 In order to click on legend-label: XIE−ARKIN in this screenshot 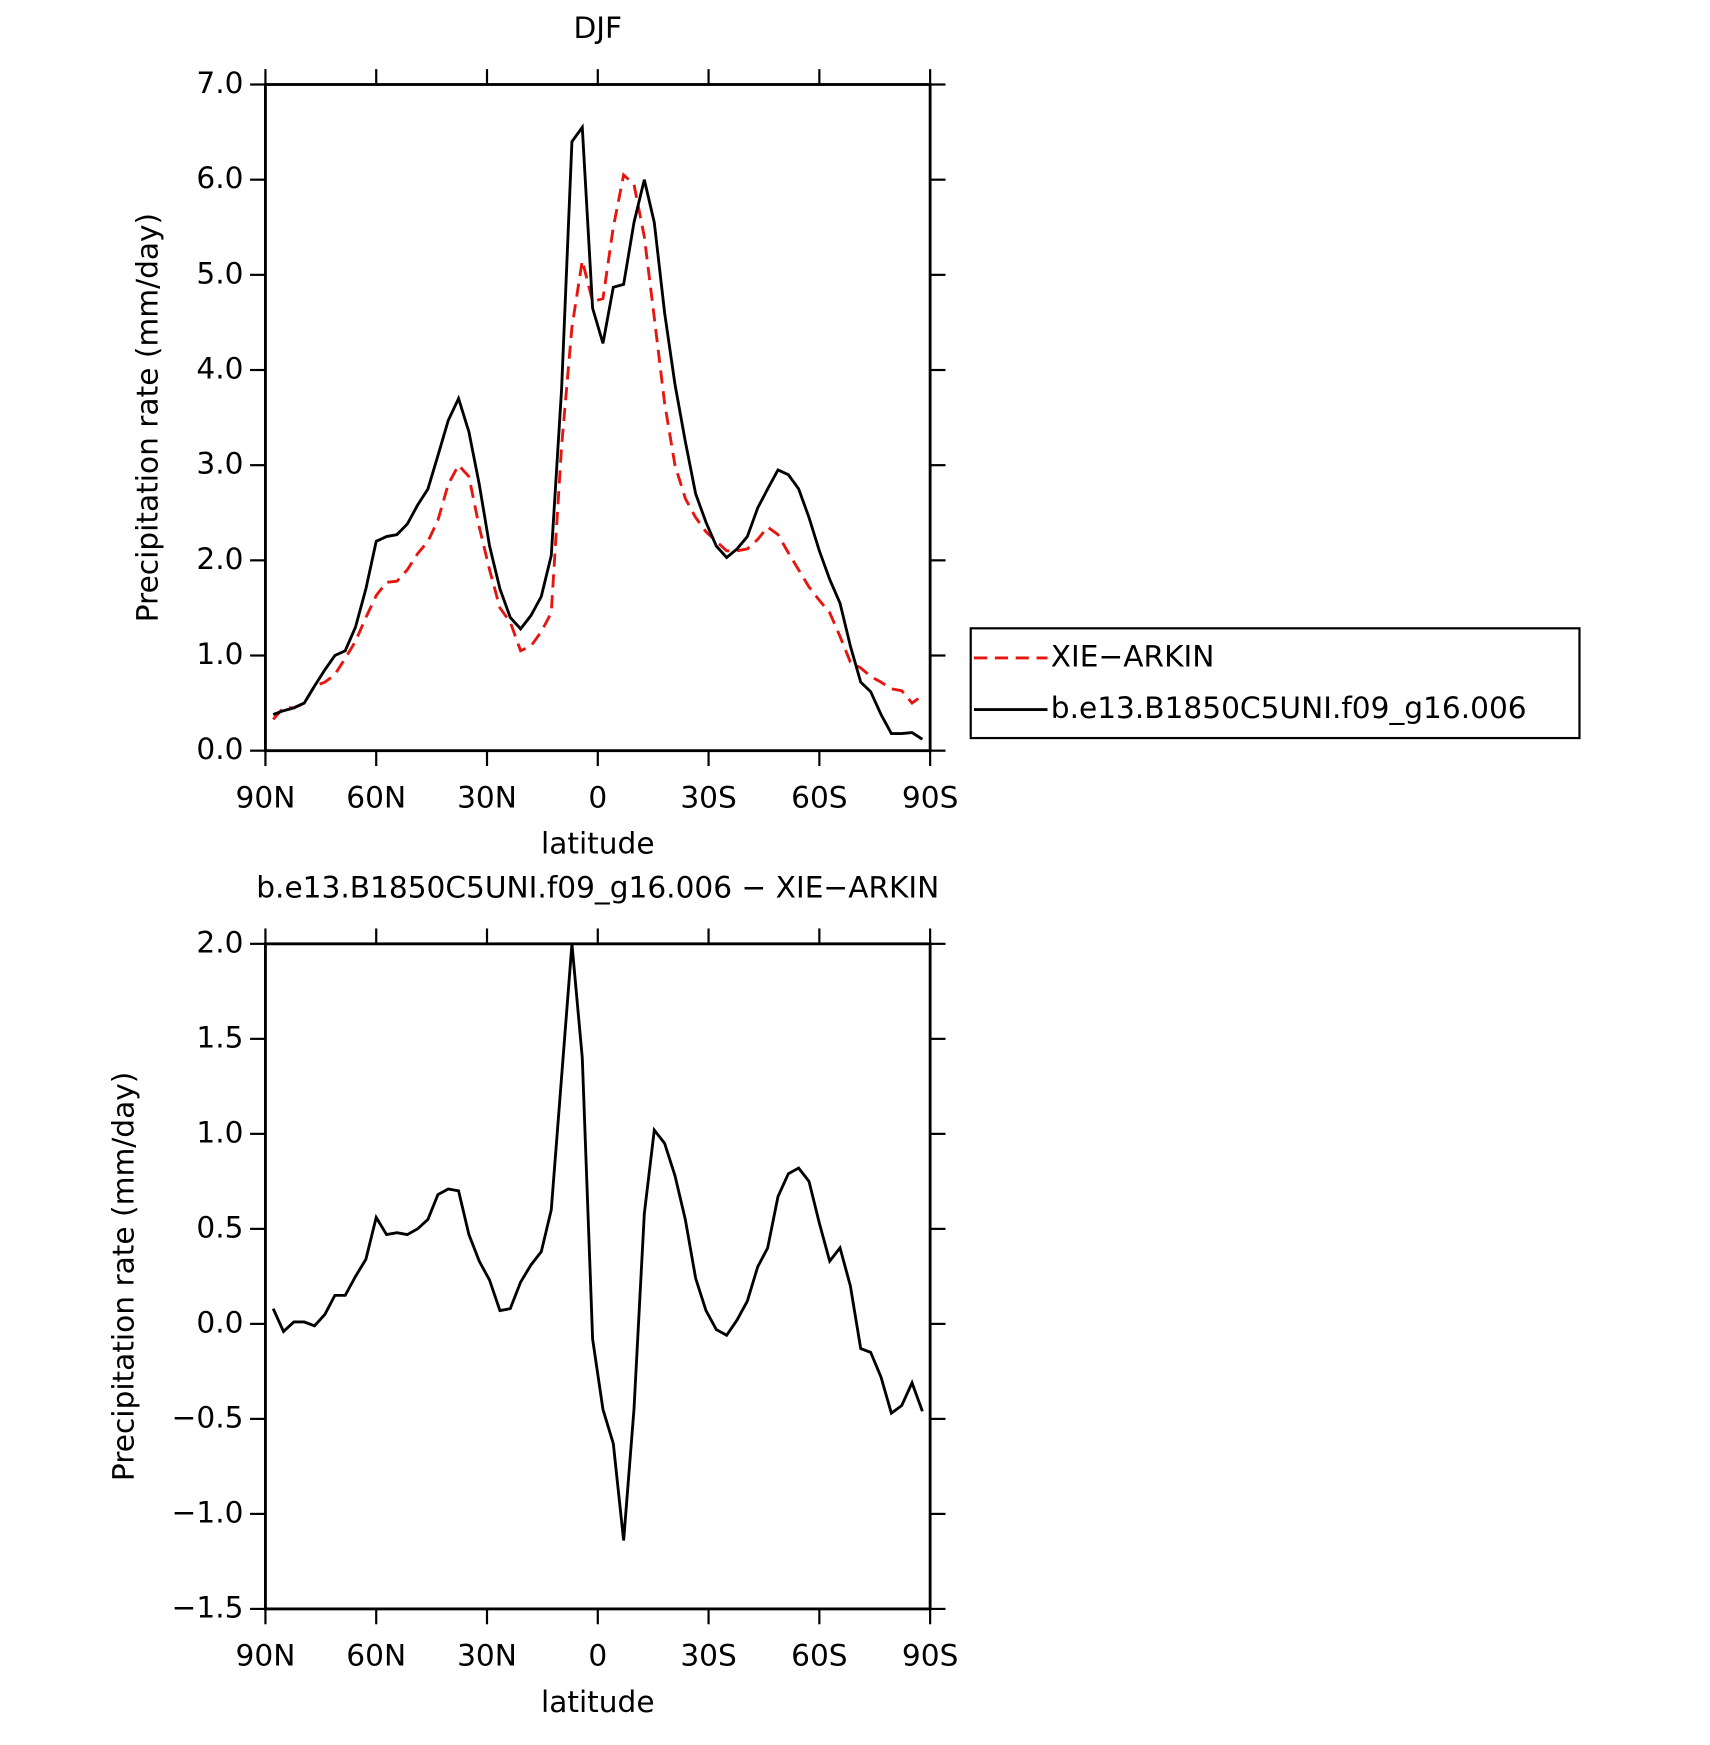, I will do `click(1133, 656)`.